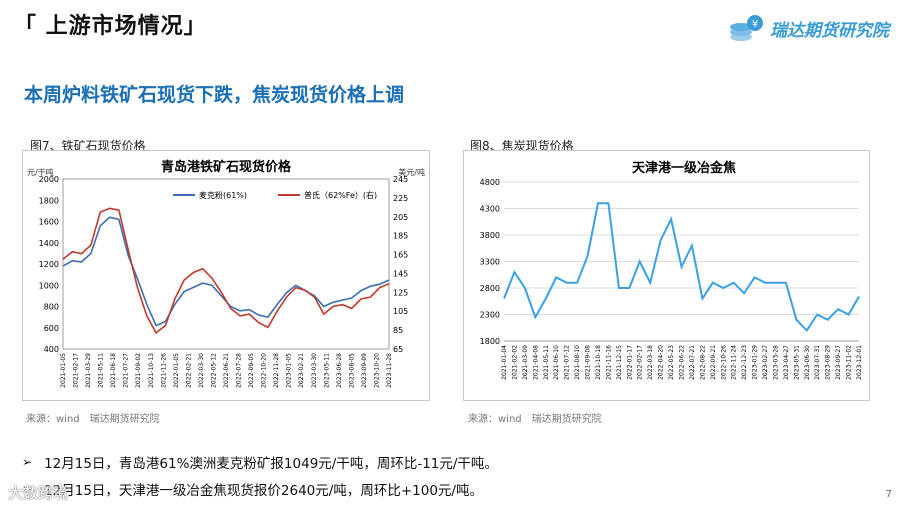  What do you see at coordinates (364, 370) in the screenshot?
I see `x-tick-label: 2023-09-09` at bounding box center [364, 370].